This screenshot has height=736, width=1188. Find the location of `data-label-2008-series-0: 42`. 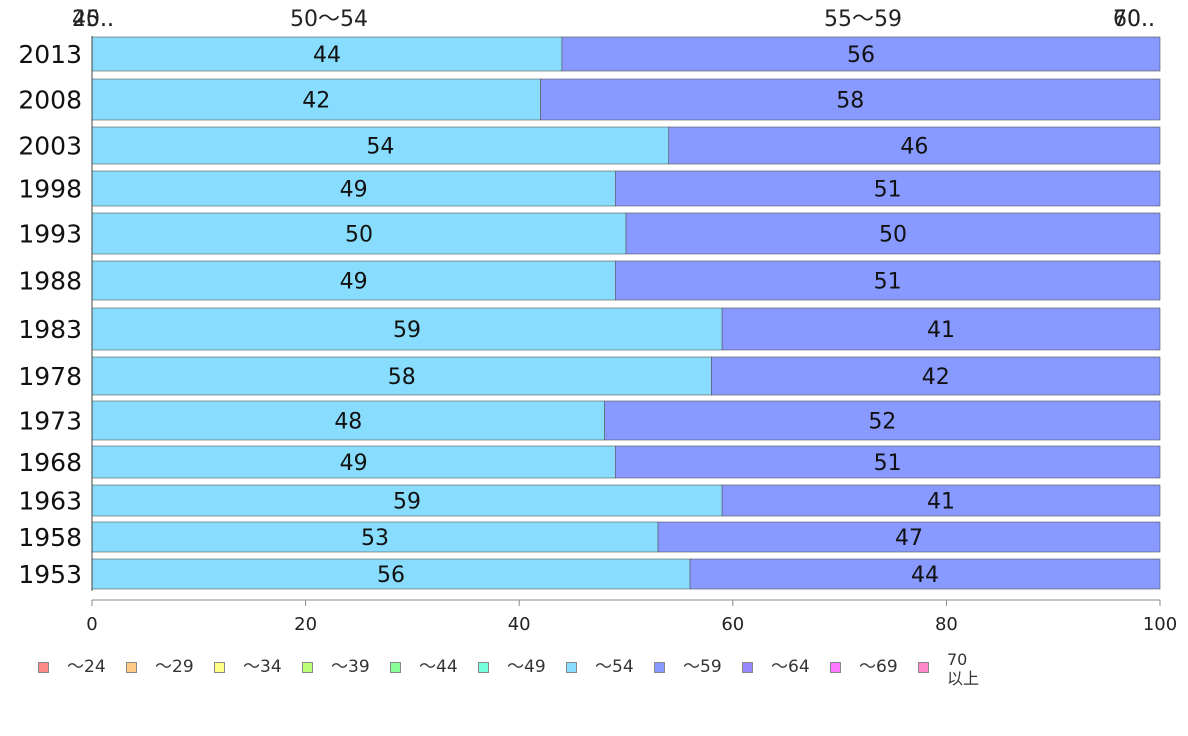

data-label-2008-series-0: 42 is located at coordinates (316, 101).